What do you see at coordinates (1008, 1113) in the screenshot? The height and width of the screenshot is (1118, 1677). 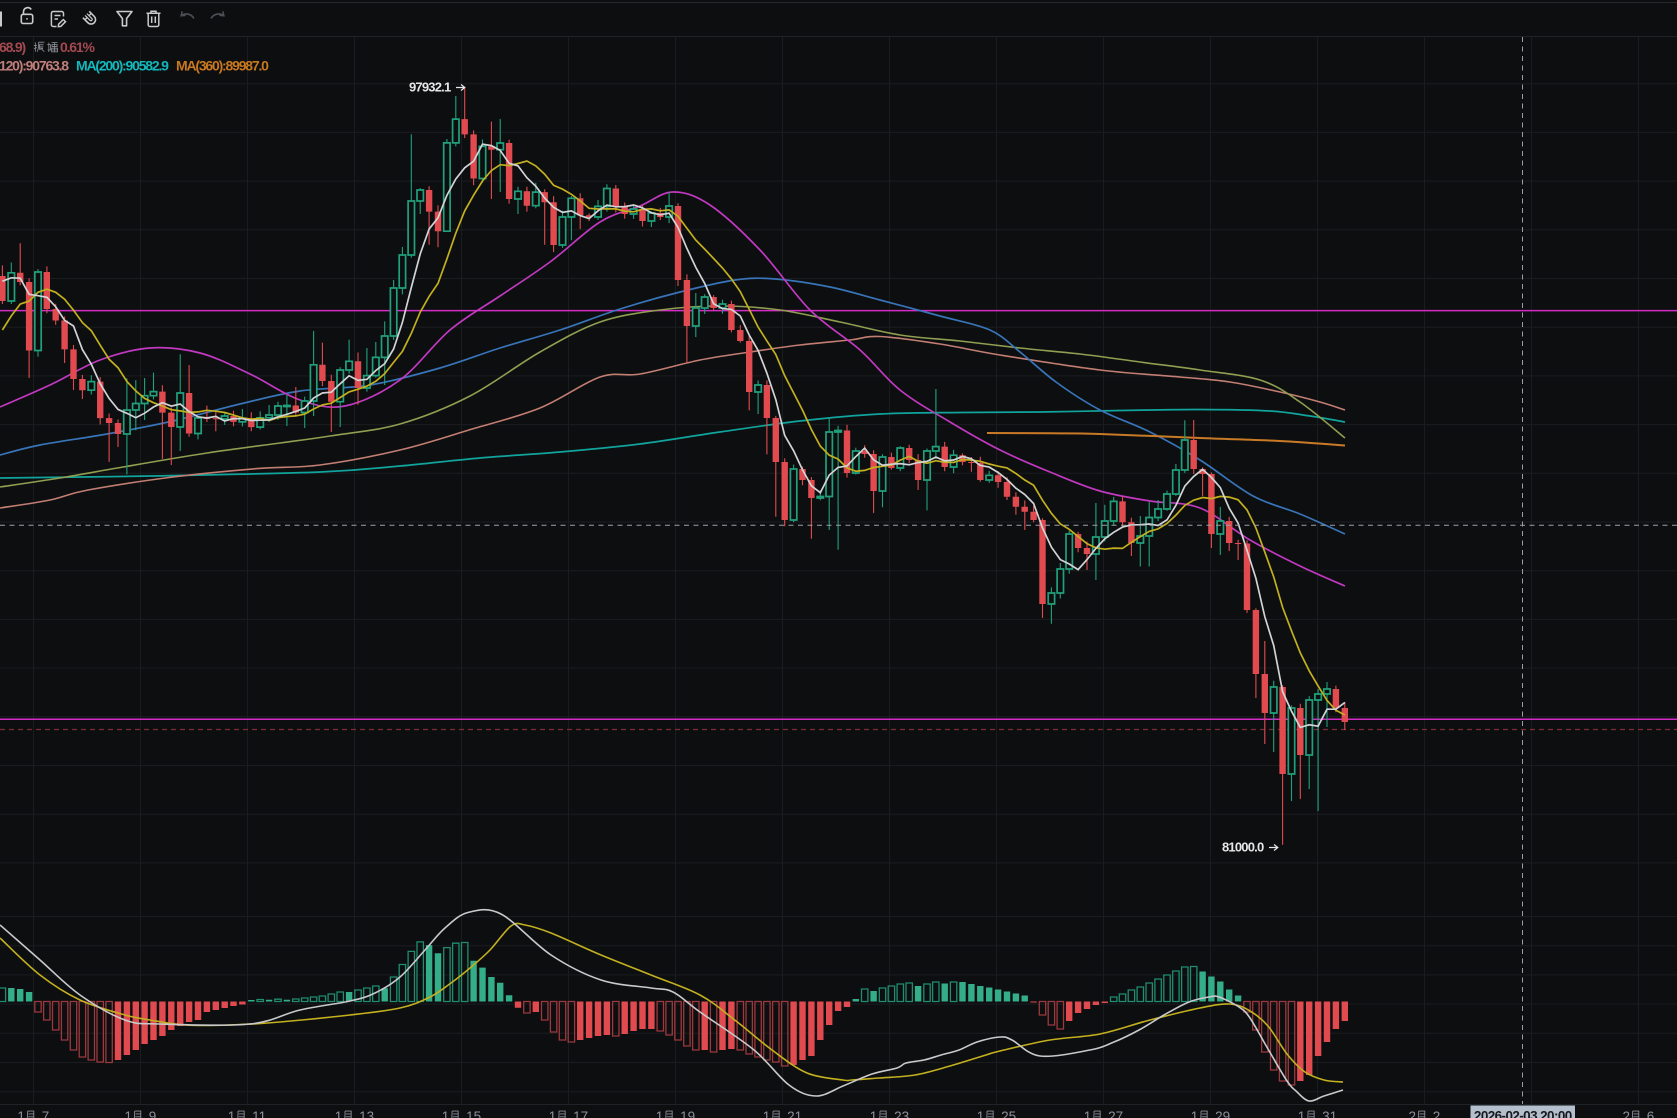 I see `svg-text: 25` at bounding box center [1008, 1113].